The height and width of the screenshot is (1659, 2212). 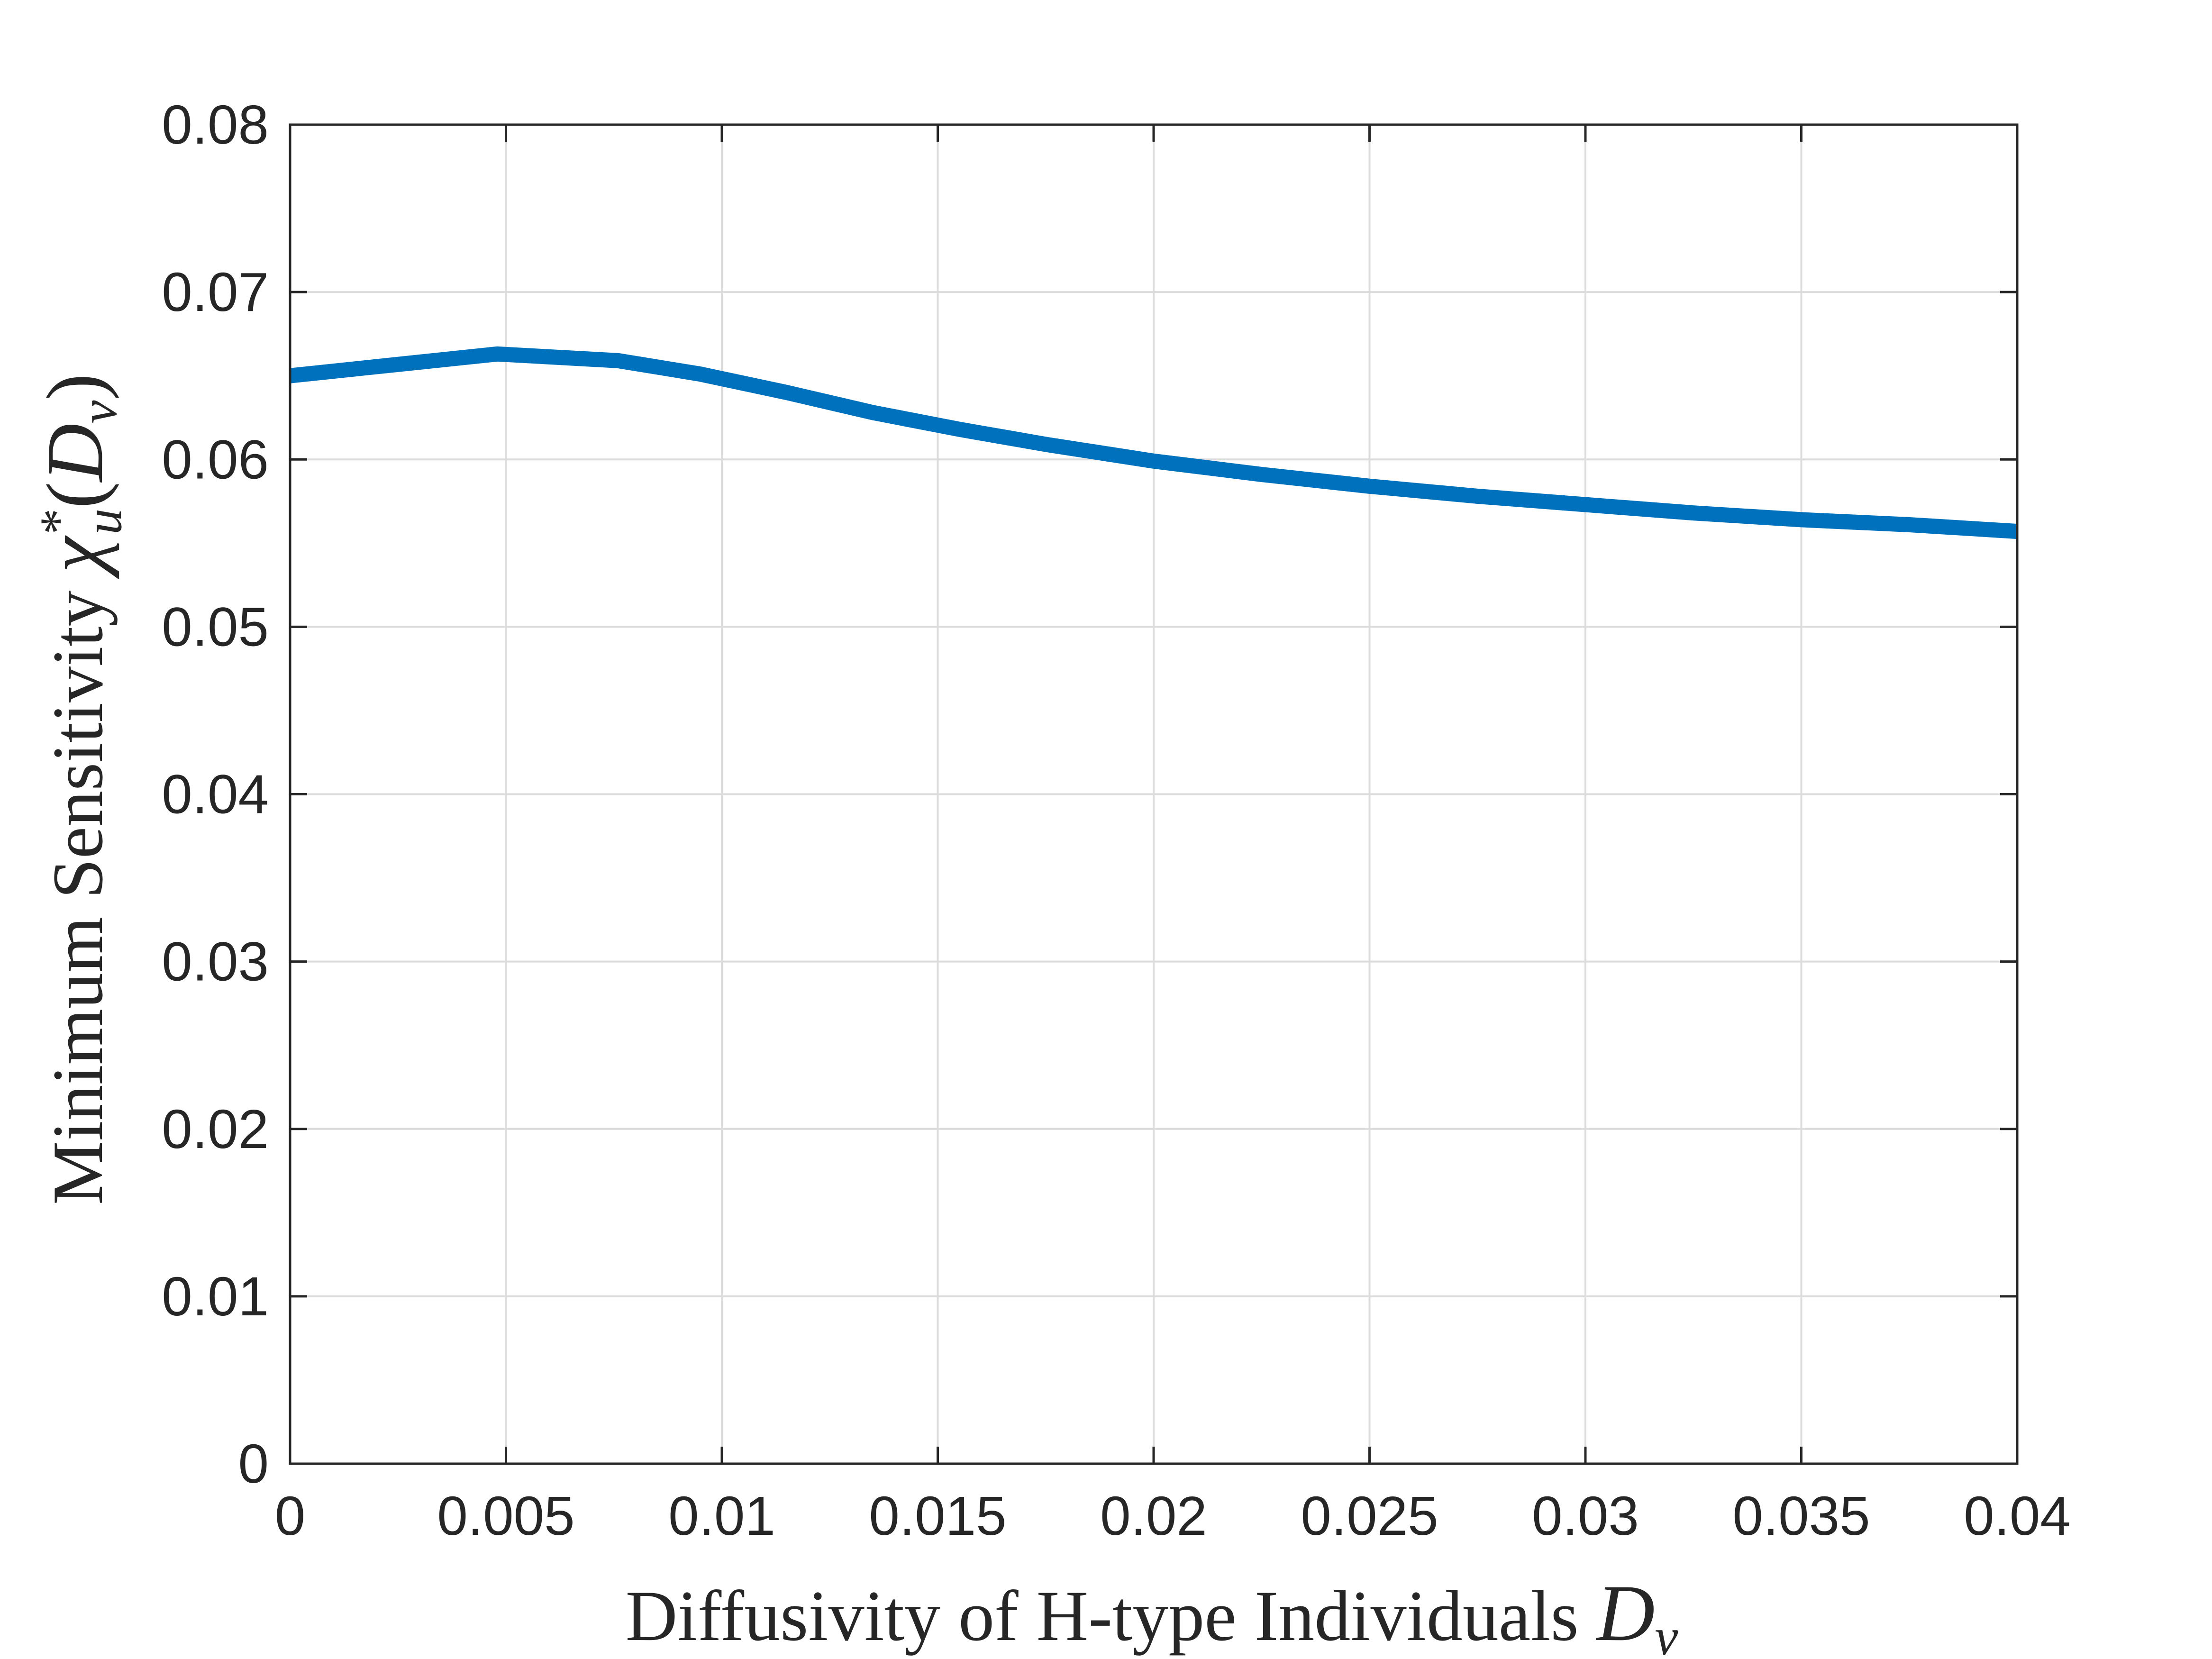 What do you see at coordinates (215, 124) in the screenshot?
I see `y-tick-label: 0.08` at bounding box center [215, 124].